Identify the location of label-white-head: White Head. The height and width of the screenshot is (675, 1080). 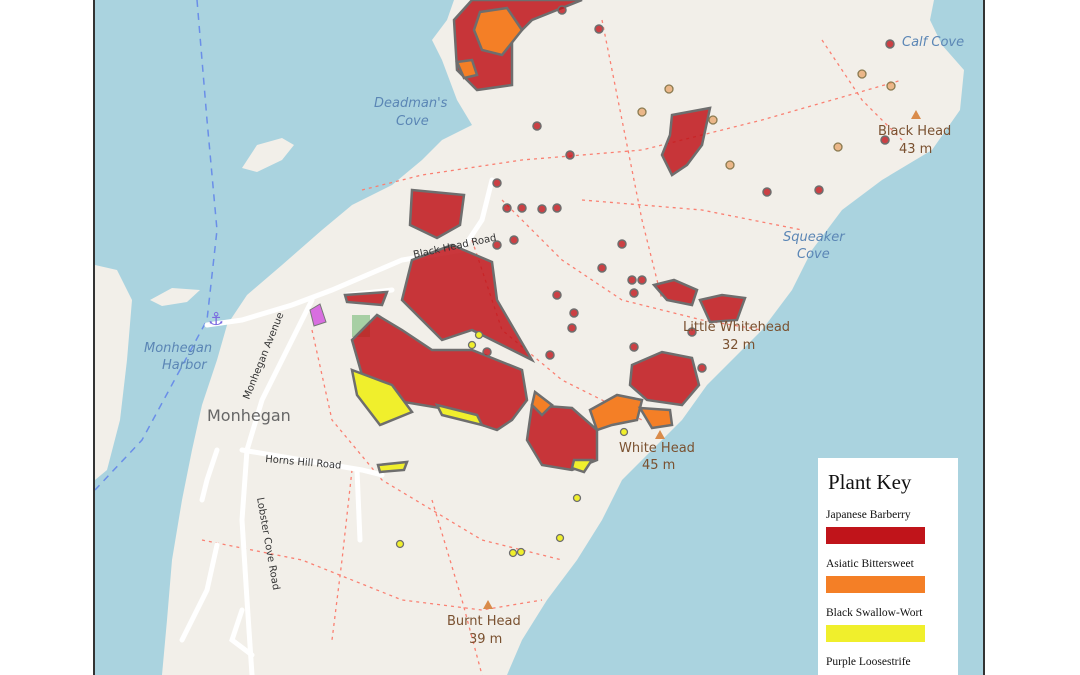
(657, 448).